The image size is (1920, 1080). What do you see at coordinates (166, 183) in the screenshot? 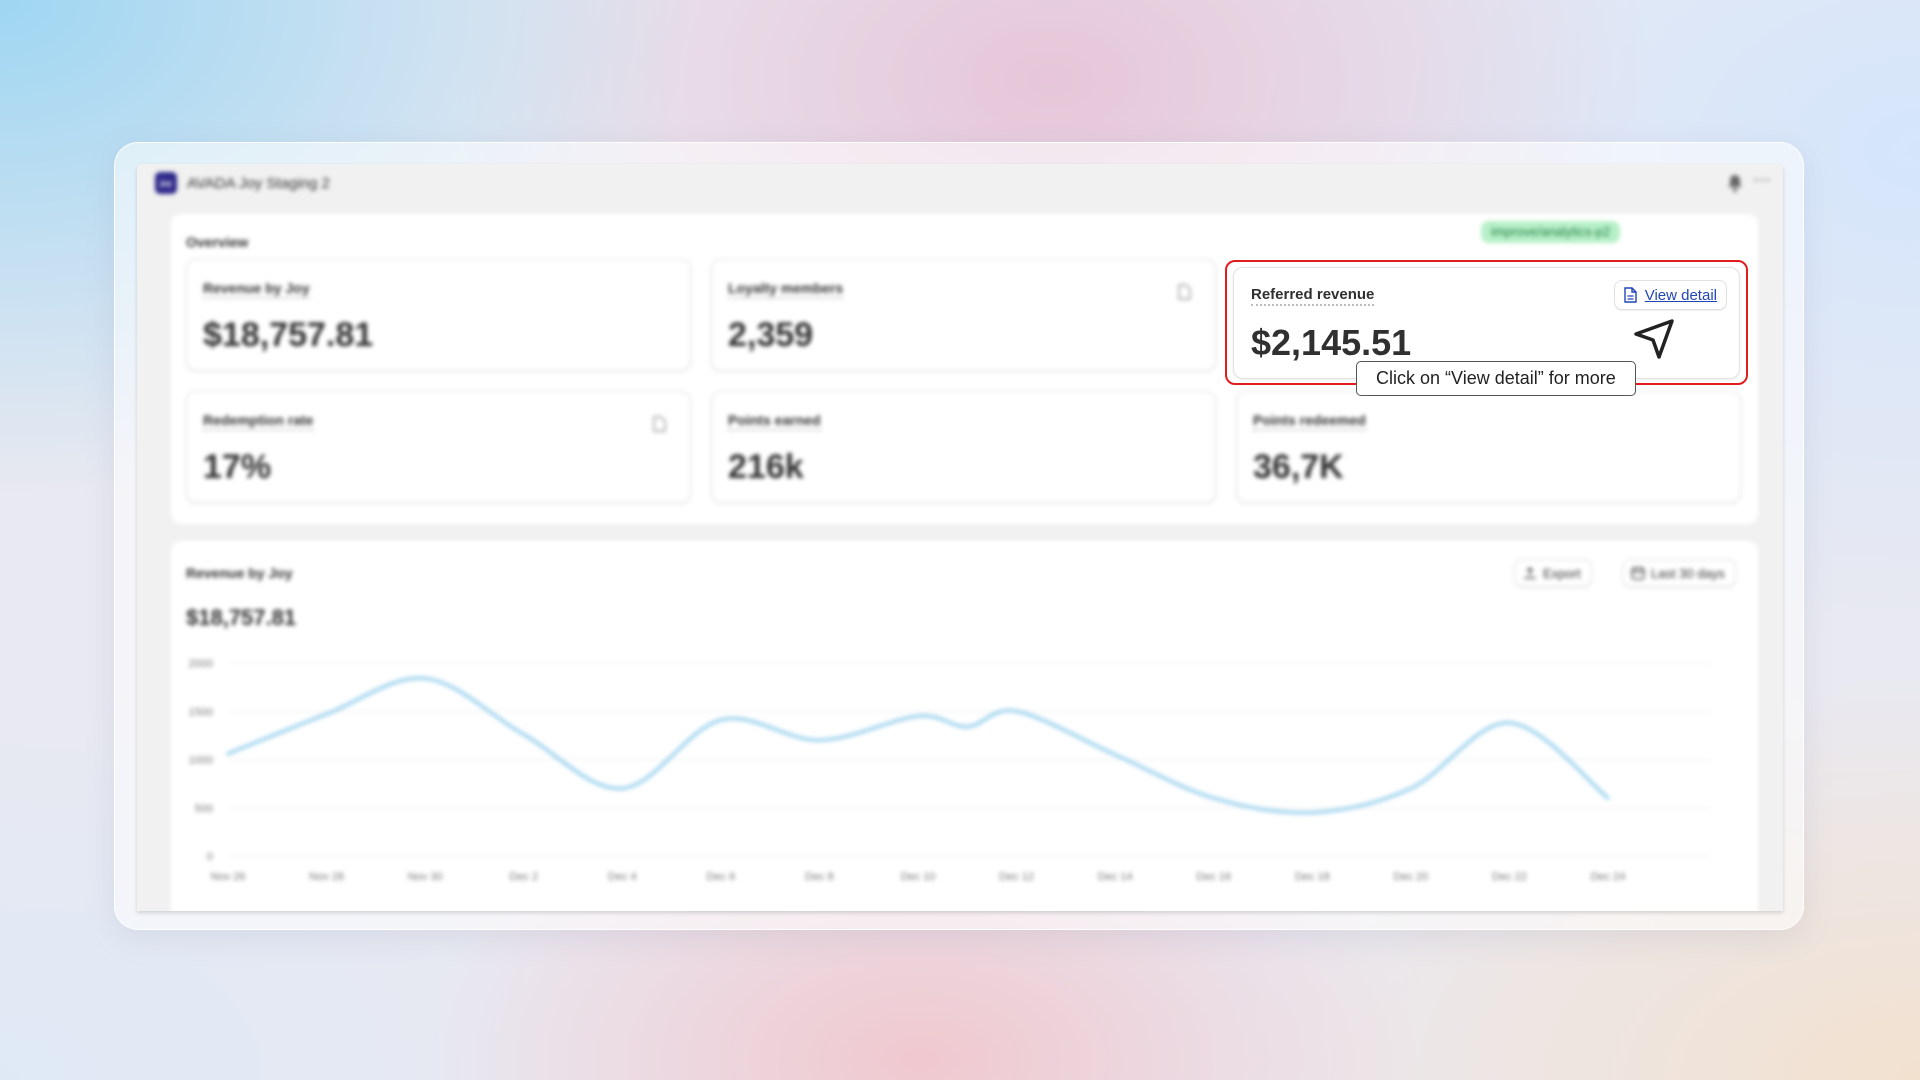
I see `app-logo: joy` at bounding box center [166, 183].